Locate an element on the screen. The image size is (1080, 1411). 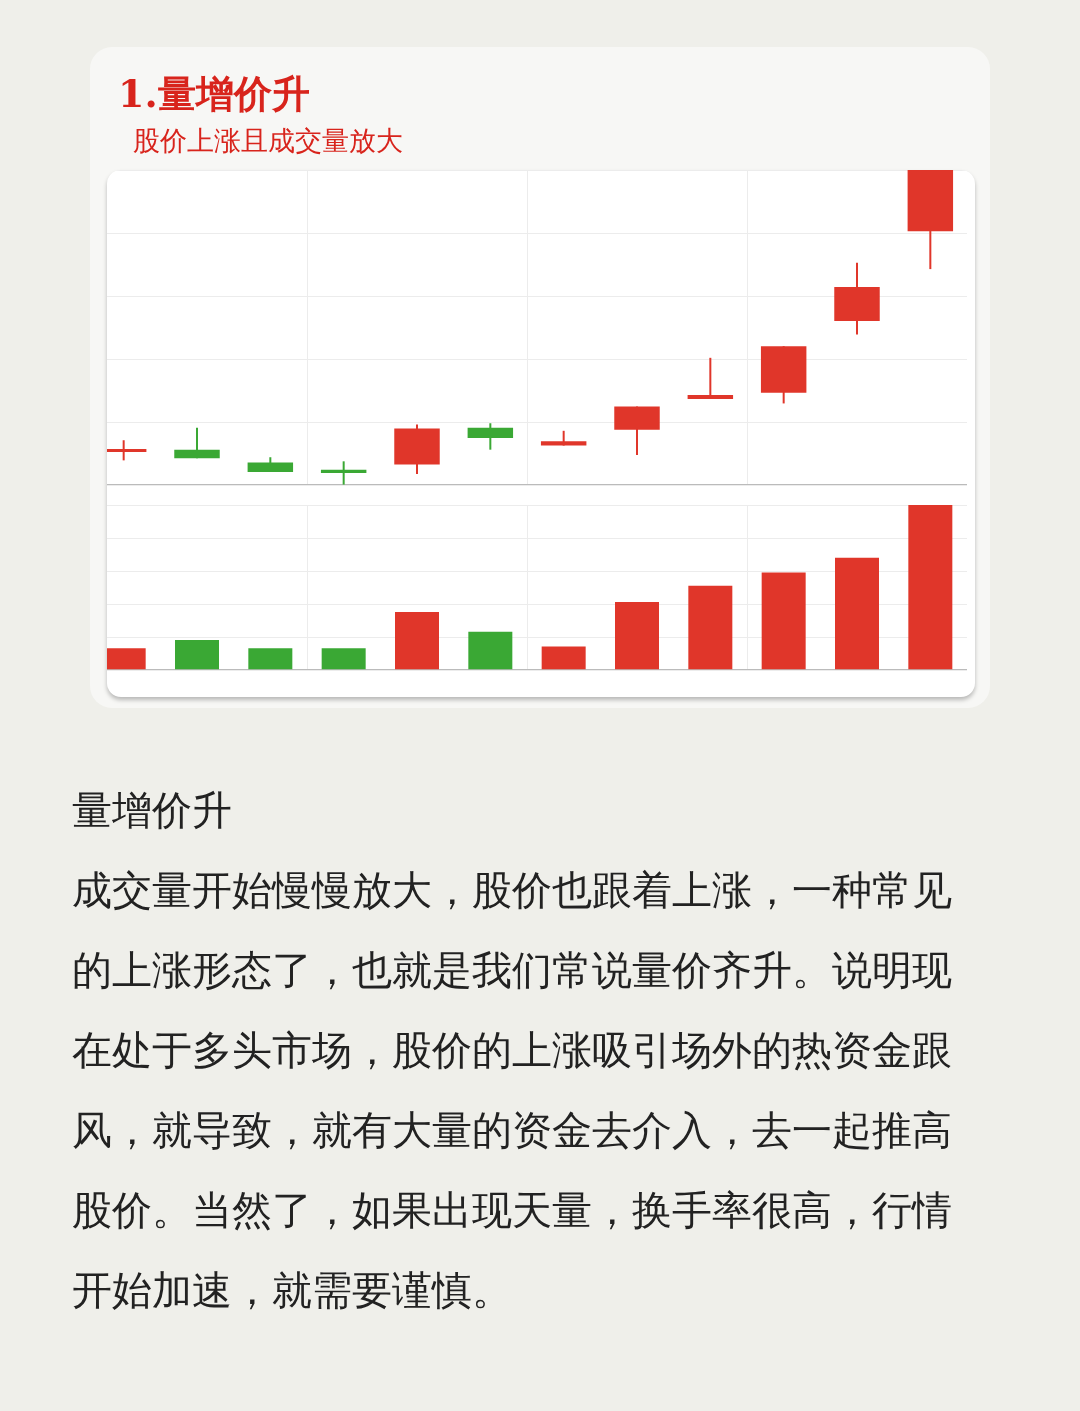
text: 量增价升 is located at coordinates (152, 810).